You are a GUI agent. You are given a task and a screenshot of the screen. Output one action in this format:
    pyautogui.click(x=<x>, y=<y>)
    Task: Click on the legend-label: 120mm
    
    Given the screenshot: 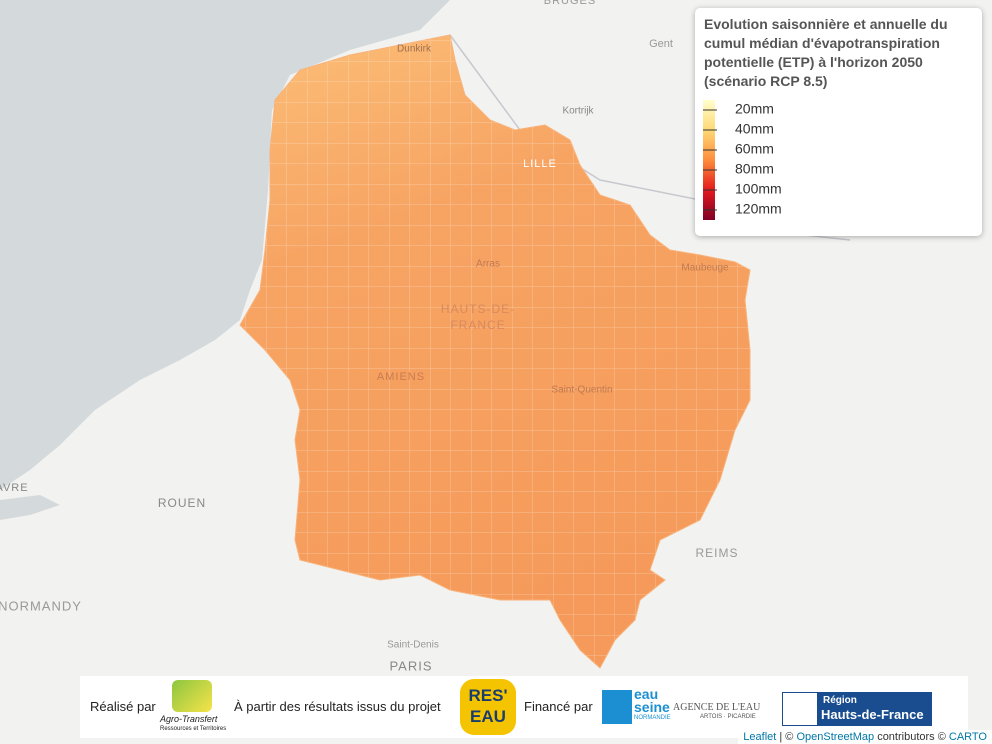 What is the action you would take?
    pyautogui.click(x=758, y=209)
    